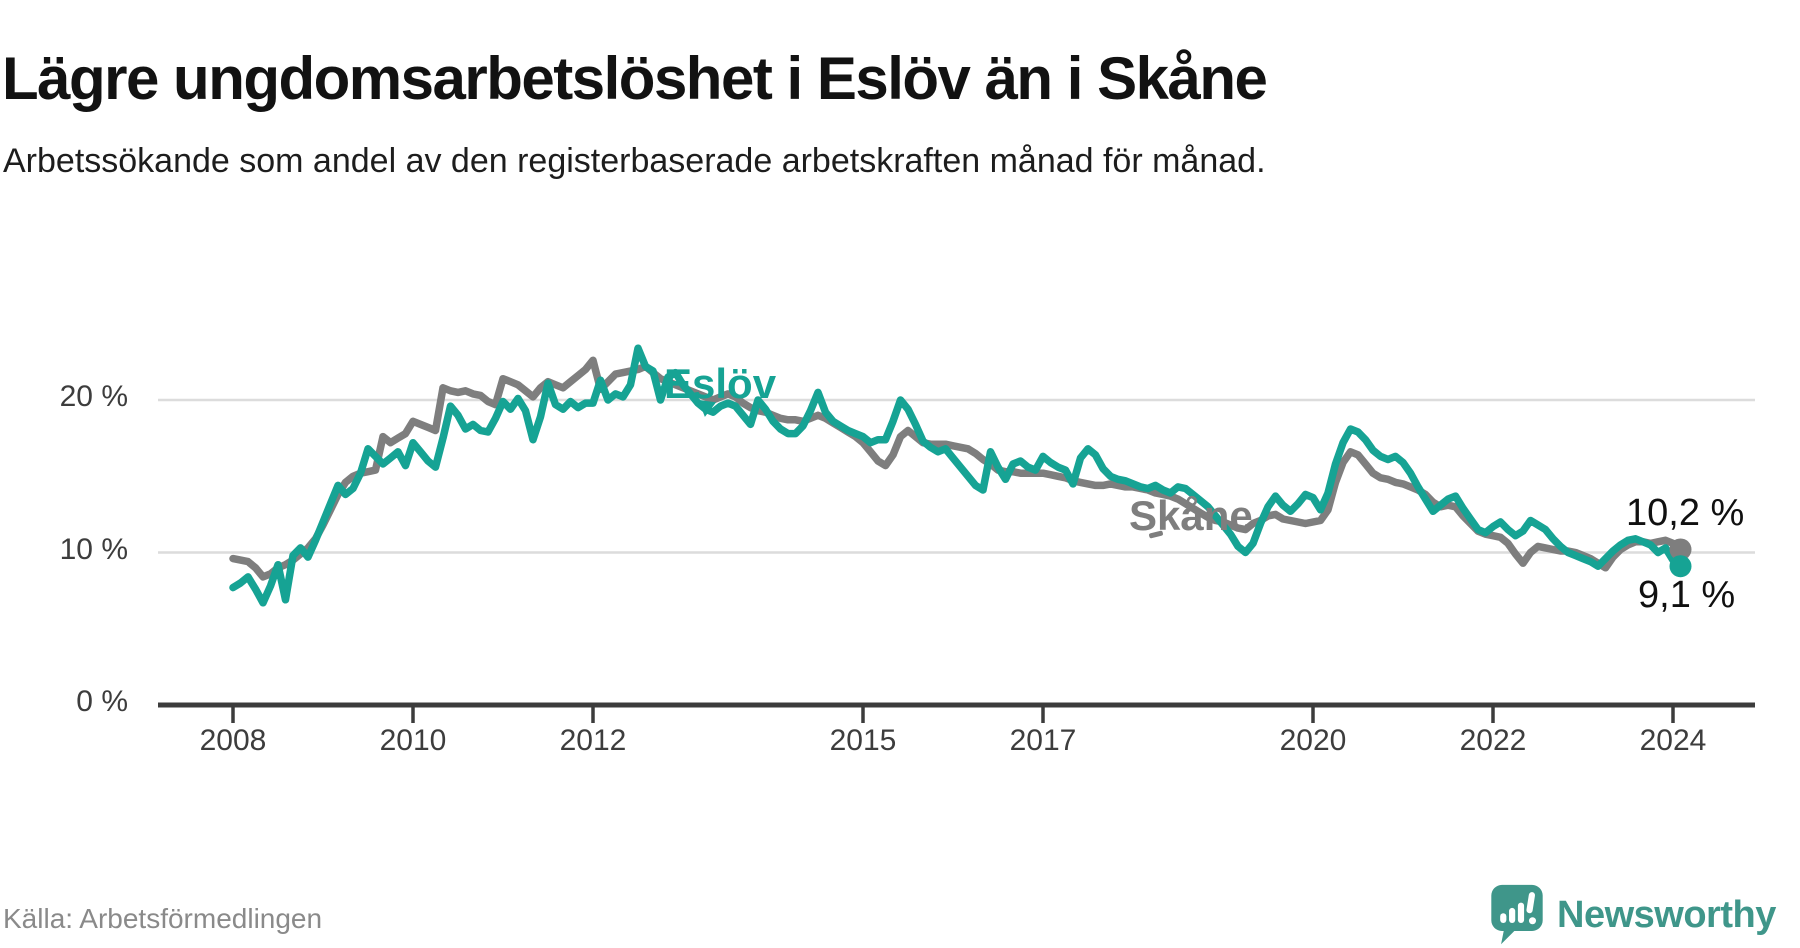 The image size is (1800, 948). What do you see at coordinates (1517, 914) in the screenshot?
I see `newsworthy-logo-icon` at bounding box center [1517, 914].